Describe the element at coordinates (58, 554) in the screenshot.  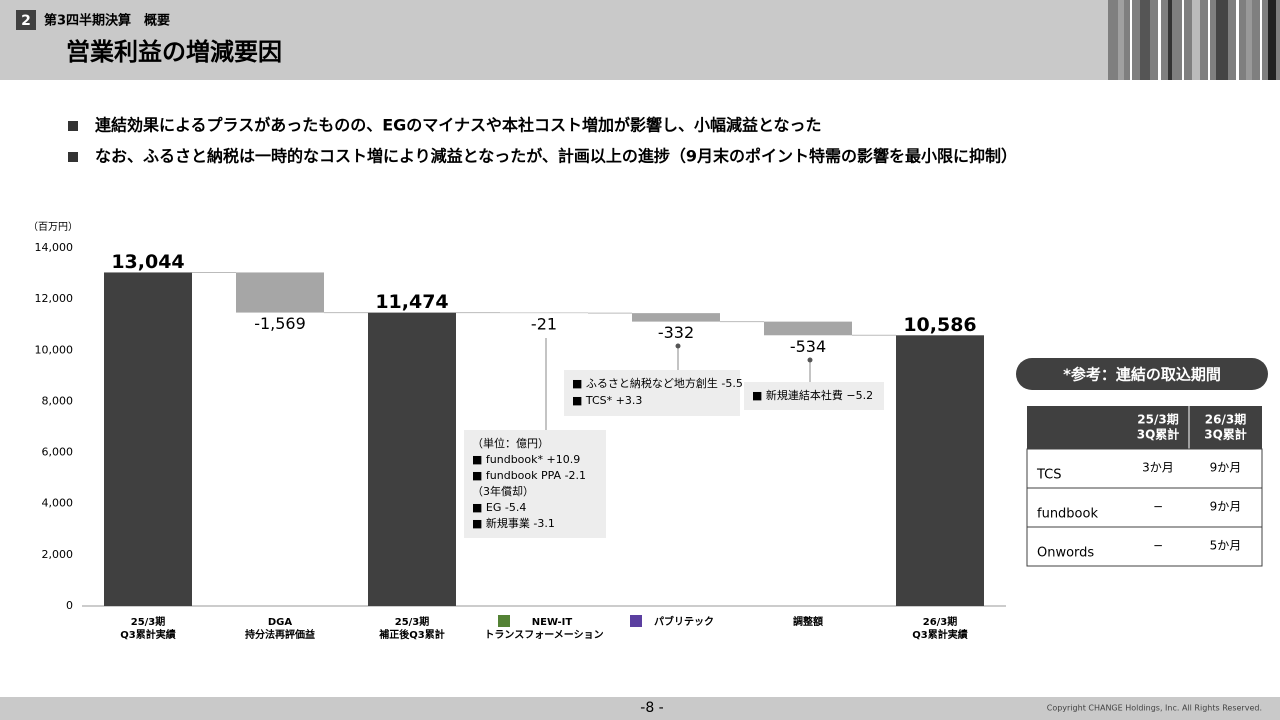
I see `y-tick-label: 2,000` at that location.